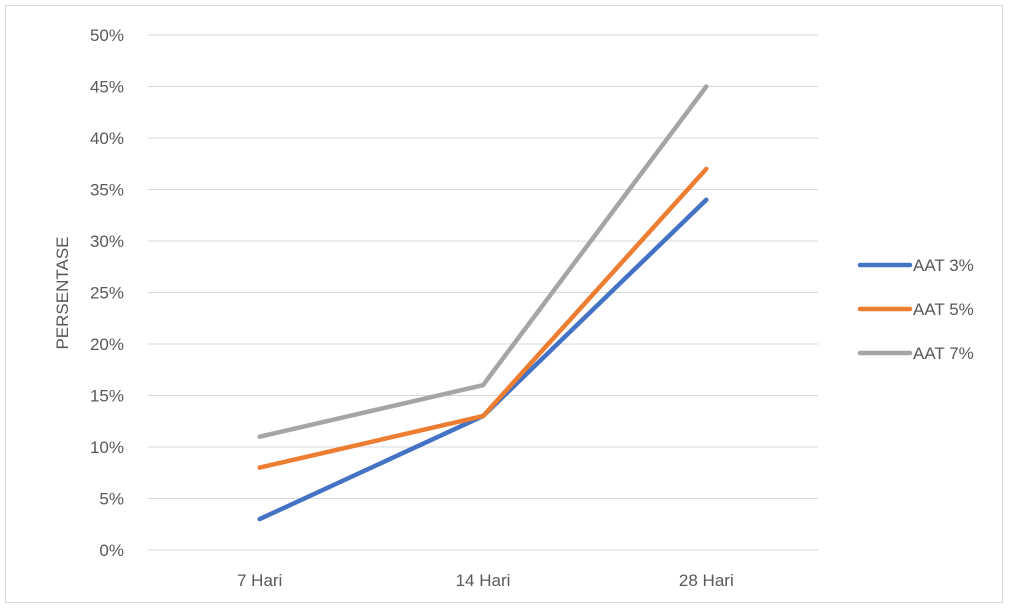  What do you see at coordinates (111, 550) in the screenshot?
I see `y-tick-label: 0%` at bounding box center [111, 550].